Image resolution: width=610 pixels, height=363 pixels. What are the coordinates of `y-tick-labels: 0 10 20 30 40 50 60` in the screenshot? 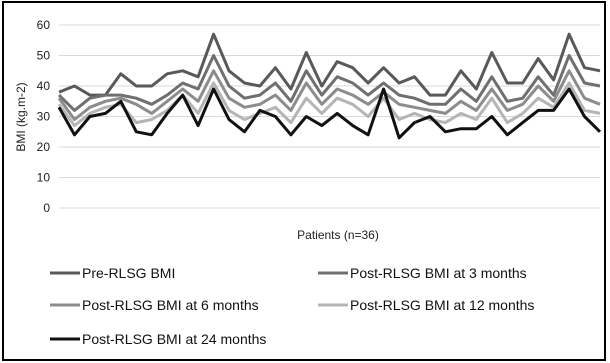 It's located at (44, 116).